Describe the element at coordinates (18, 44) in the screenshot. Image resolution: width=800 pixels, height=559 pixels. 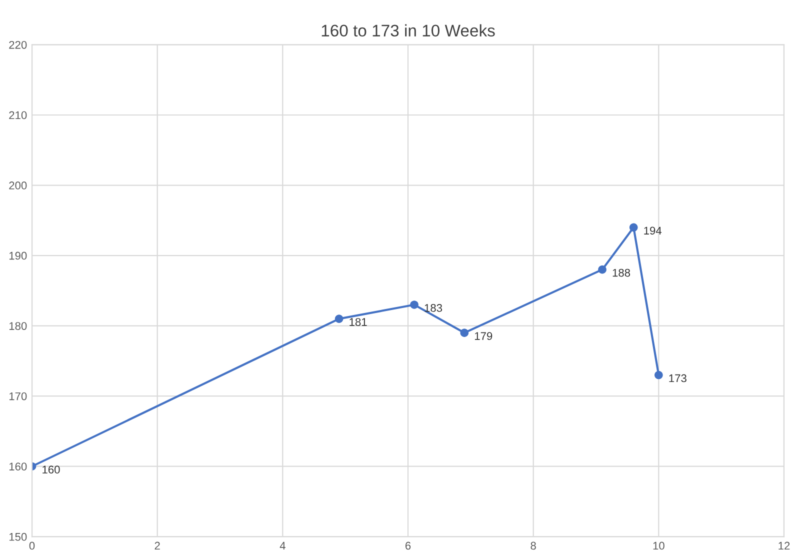
I see `y-tick-label: 220` at that location.